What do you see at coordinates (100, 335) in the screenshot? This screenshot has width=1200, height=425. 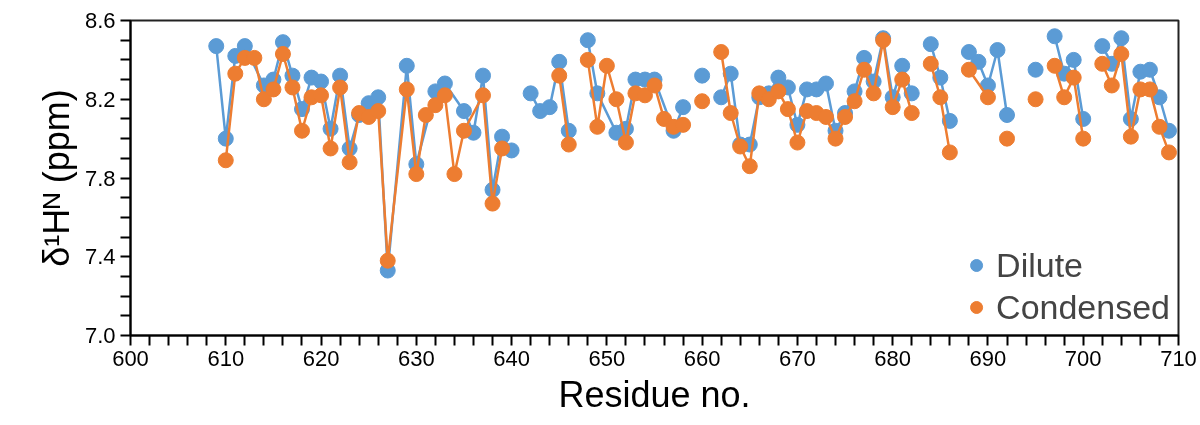 I see `y-tick-label: 7.0` at bounding box center [100, 335].